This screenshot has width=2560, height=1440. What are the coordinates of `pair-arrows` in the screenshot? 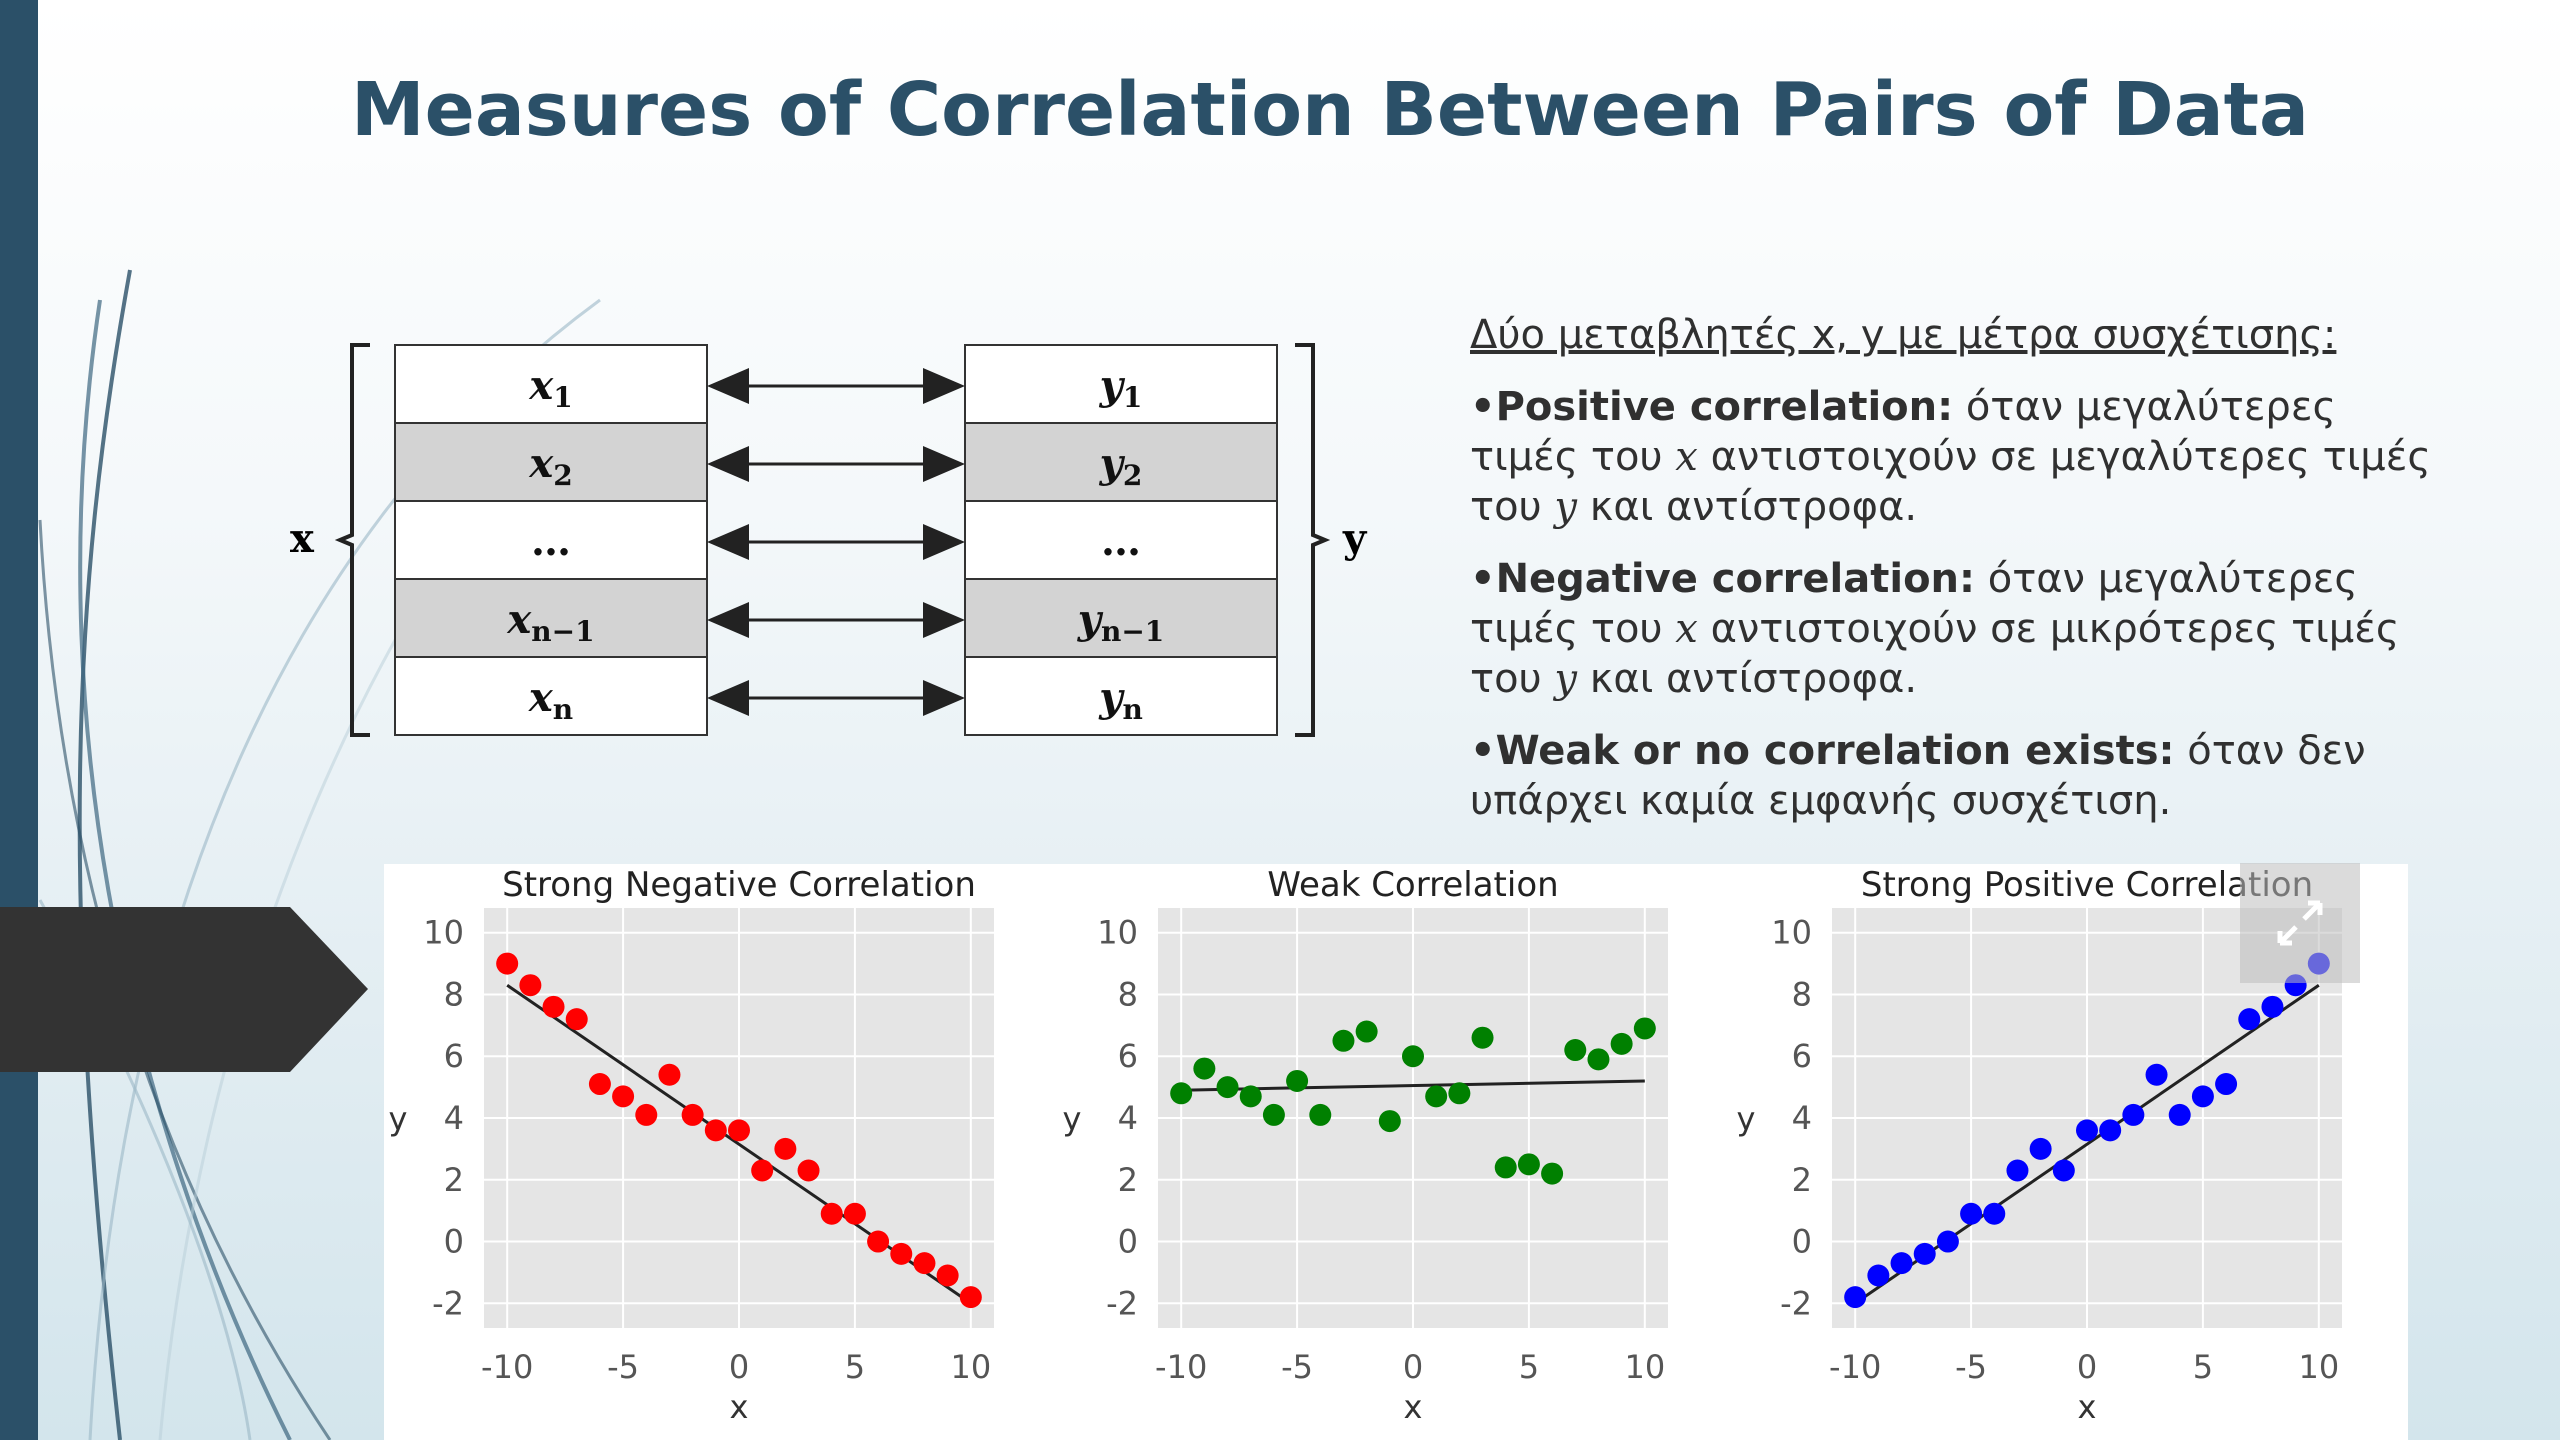 It's located at (836, 542).